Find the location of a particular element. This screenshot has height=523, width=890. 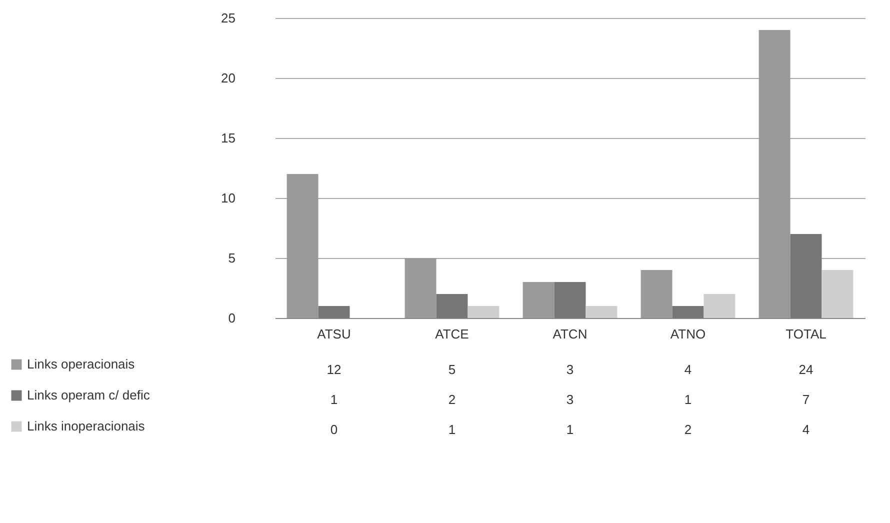

x-tick-label: ATNO is located at coordinates (688, 334).